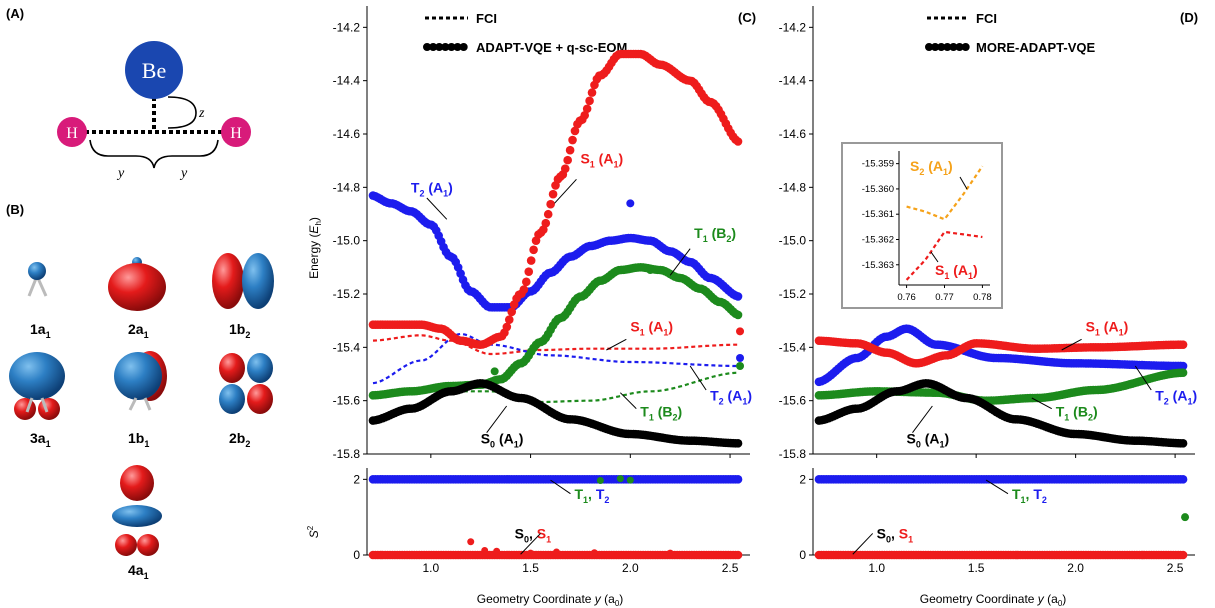  What do you see at coordinates (630, 568) in the screenshot?
I see `x-tick-label: 2.0` at bounding box center [630, 568].